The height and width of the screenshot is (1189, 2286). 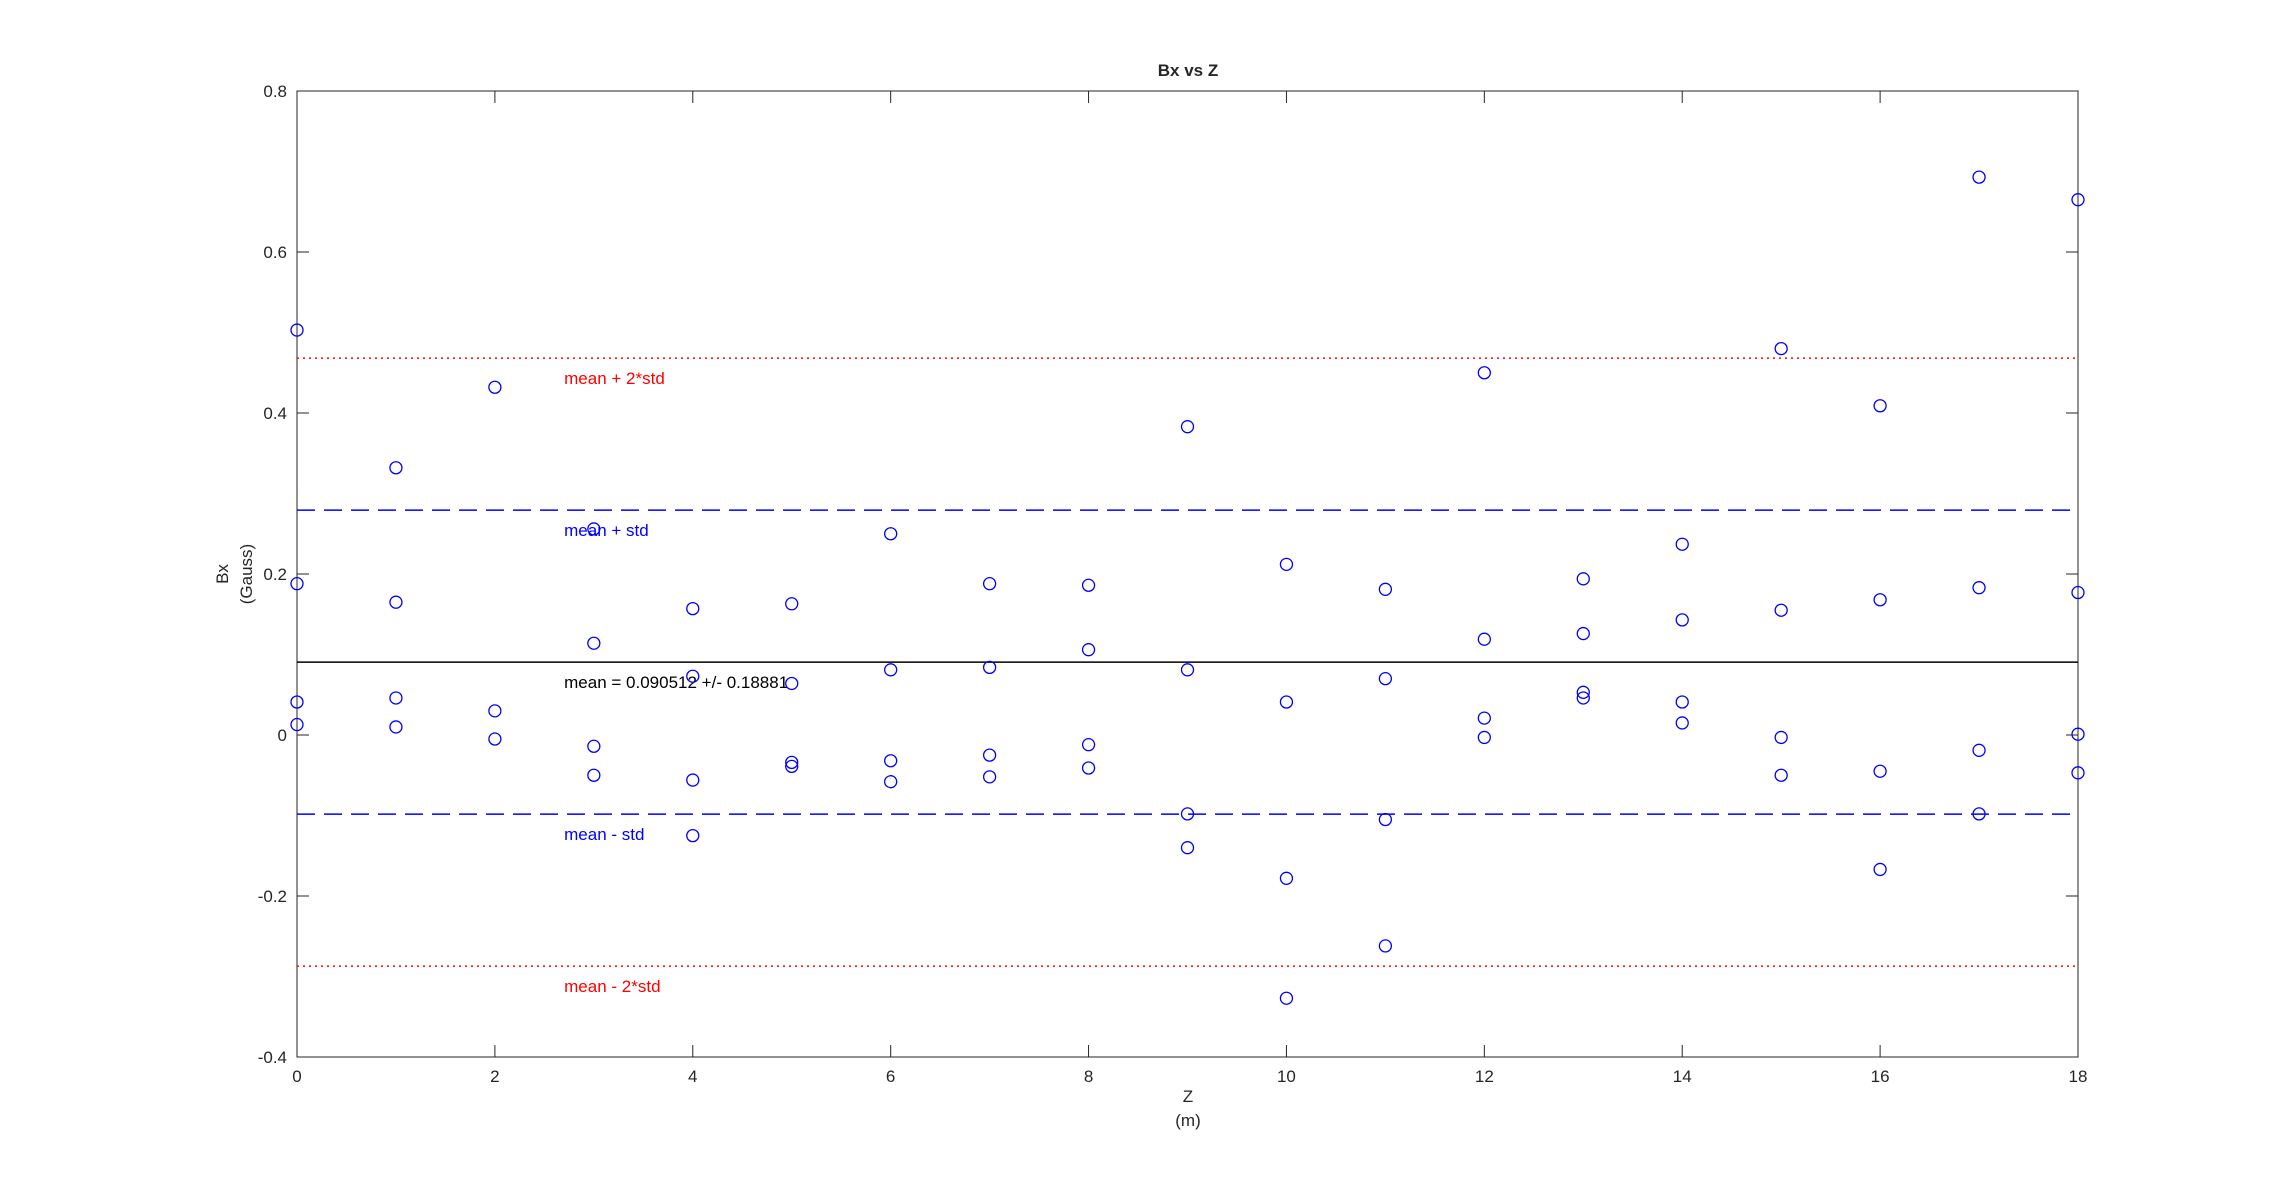 I want to click on x-tick-label: 12, so click(x=1484, y=1076).